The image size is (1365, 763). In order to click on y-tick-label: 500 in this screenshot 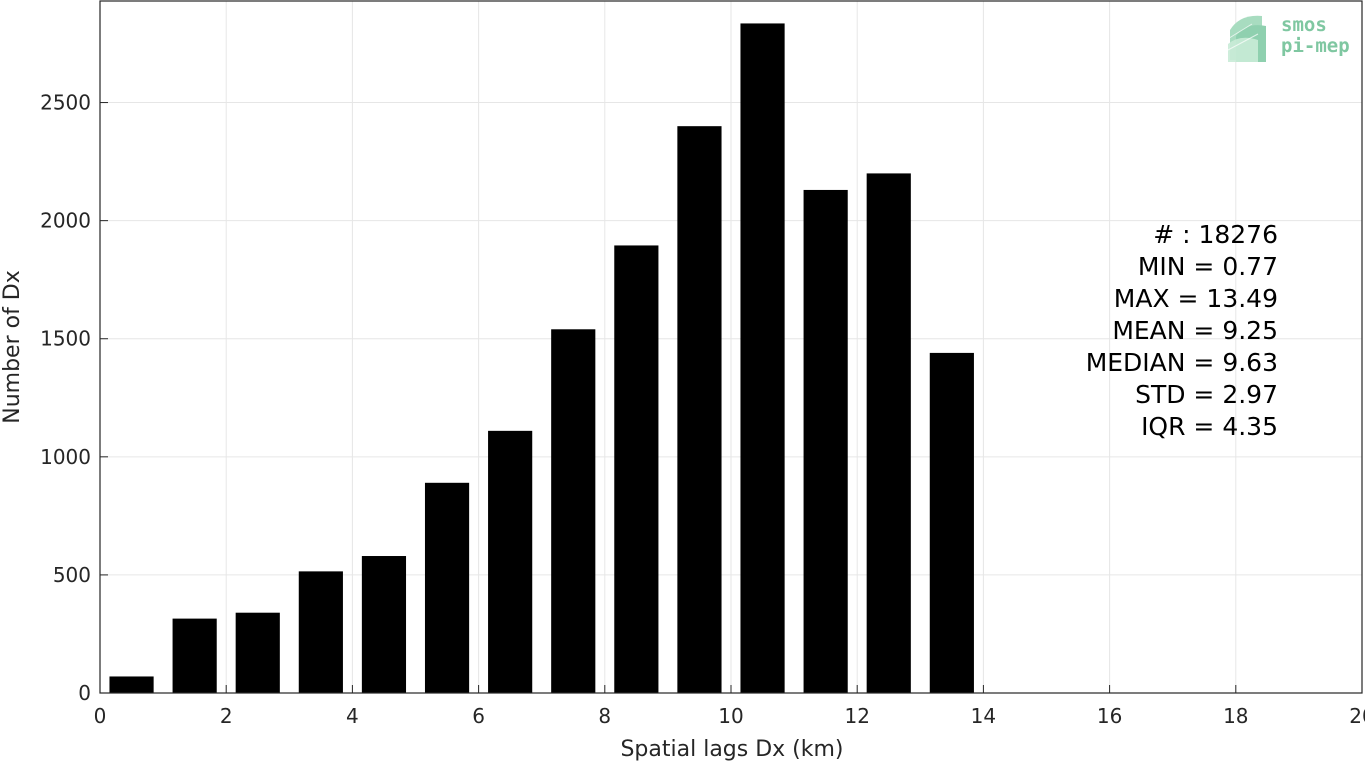, I will do `click(72, 575)`.